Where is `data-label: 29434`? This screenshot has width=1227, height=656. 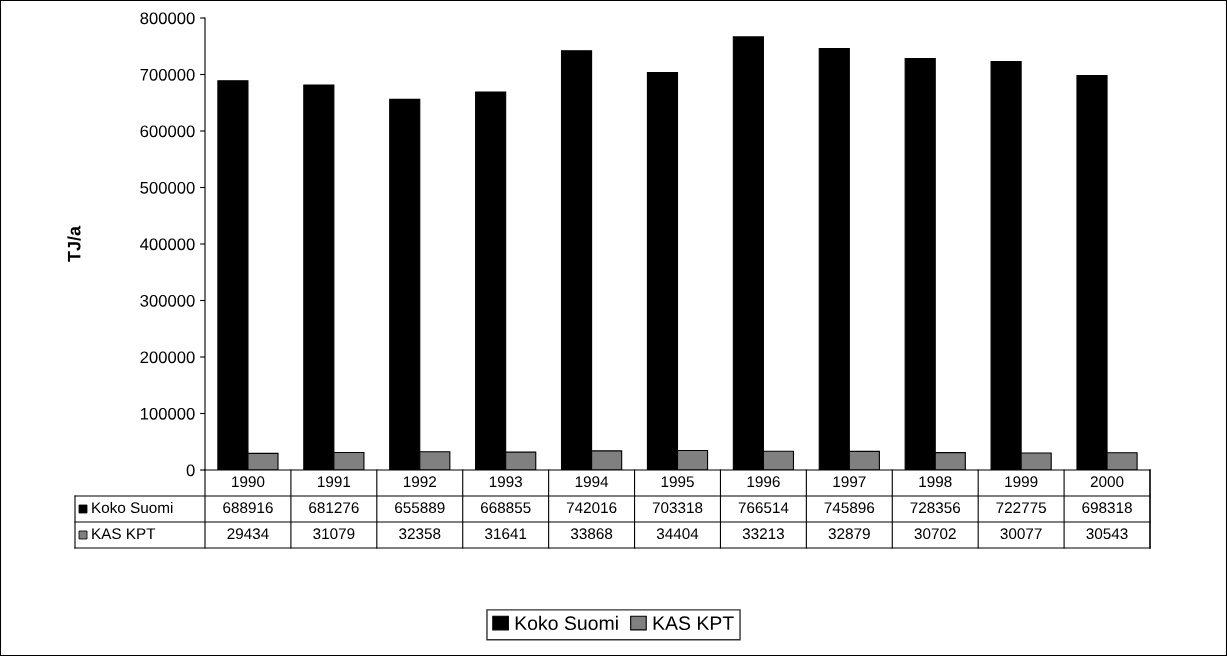 data-label: 29434 is located at coordinates (248, 534).